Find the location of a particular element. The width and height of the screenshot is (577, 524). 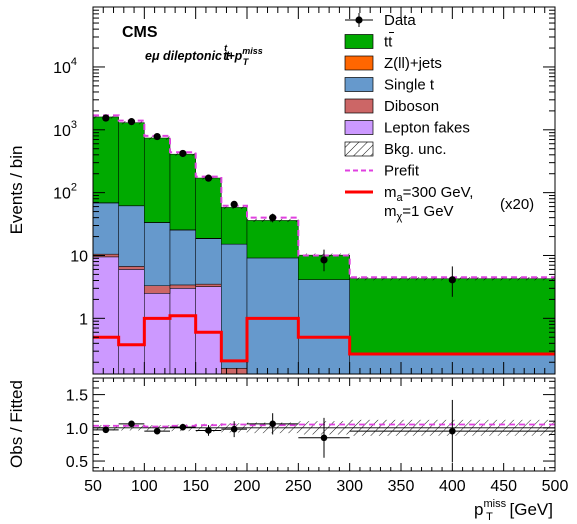

bar-tt--2 is located at coordinates (157, 180).